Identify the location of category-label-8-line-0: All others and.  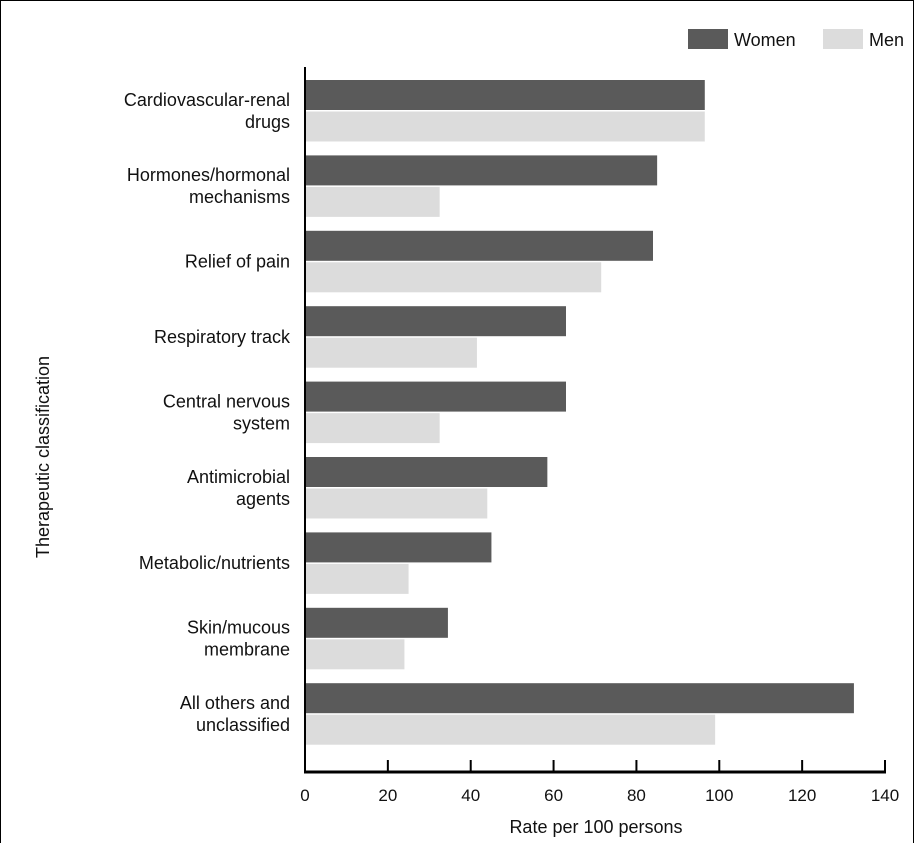
(235, 703).